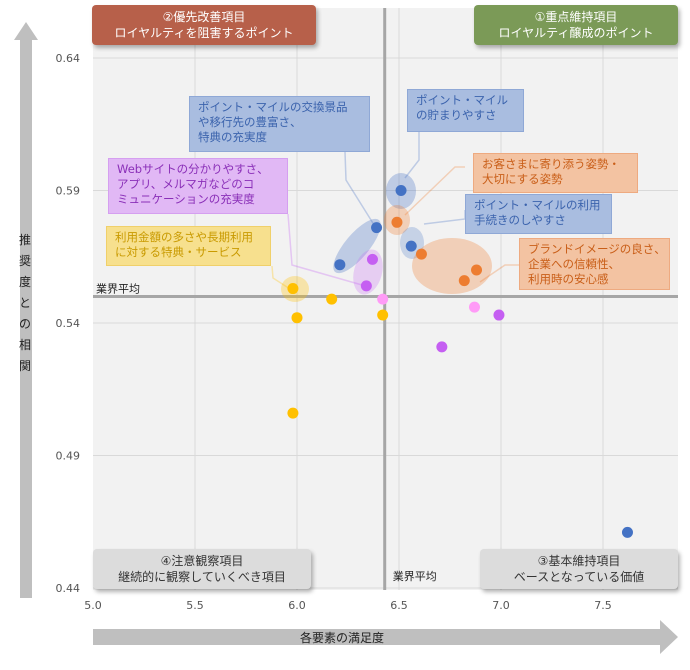 The height and width of the screenshot is (670, 690). Describe the element at coordinates (576, 17) in the screenshot. I see `quadrant-title: ①重点維持項目` at that location.